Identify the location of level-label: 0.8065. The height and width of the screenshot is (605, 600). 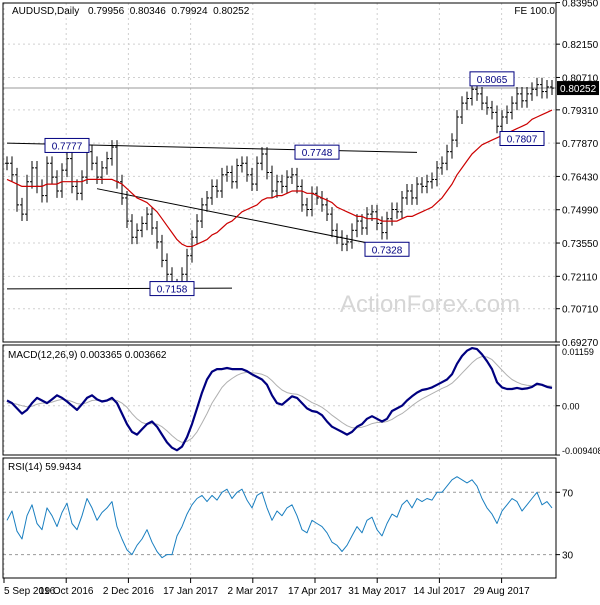
(492, 80).